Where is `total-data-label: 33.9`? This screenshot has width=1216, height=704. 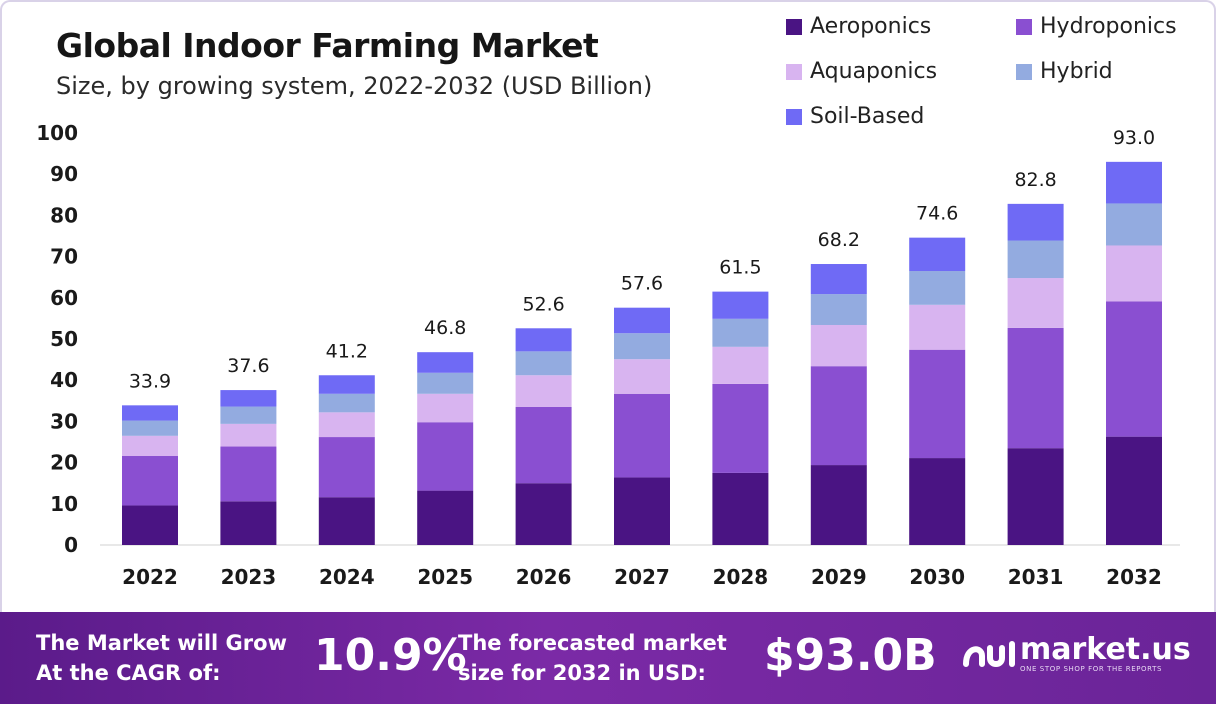
total-data-label: 33.9 is located at coordinates (150, 381).